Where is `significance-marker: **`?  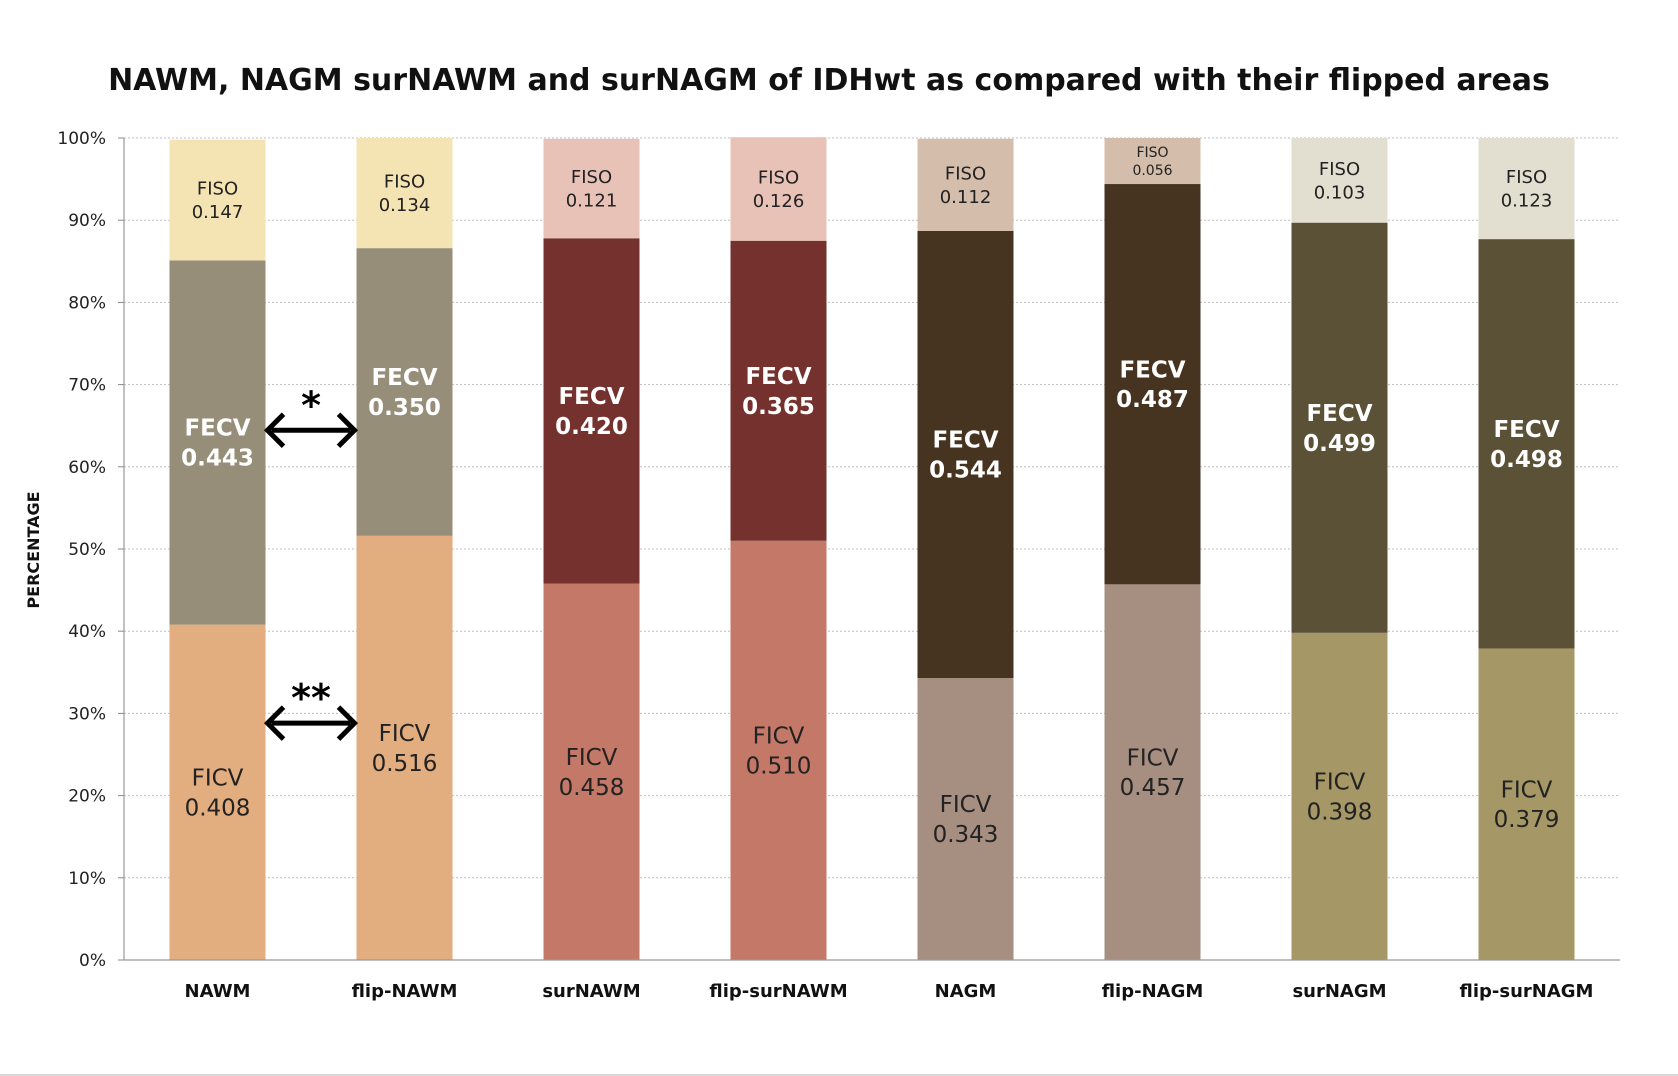 significance-marker: ** is located at coordinates (311, 698).